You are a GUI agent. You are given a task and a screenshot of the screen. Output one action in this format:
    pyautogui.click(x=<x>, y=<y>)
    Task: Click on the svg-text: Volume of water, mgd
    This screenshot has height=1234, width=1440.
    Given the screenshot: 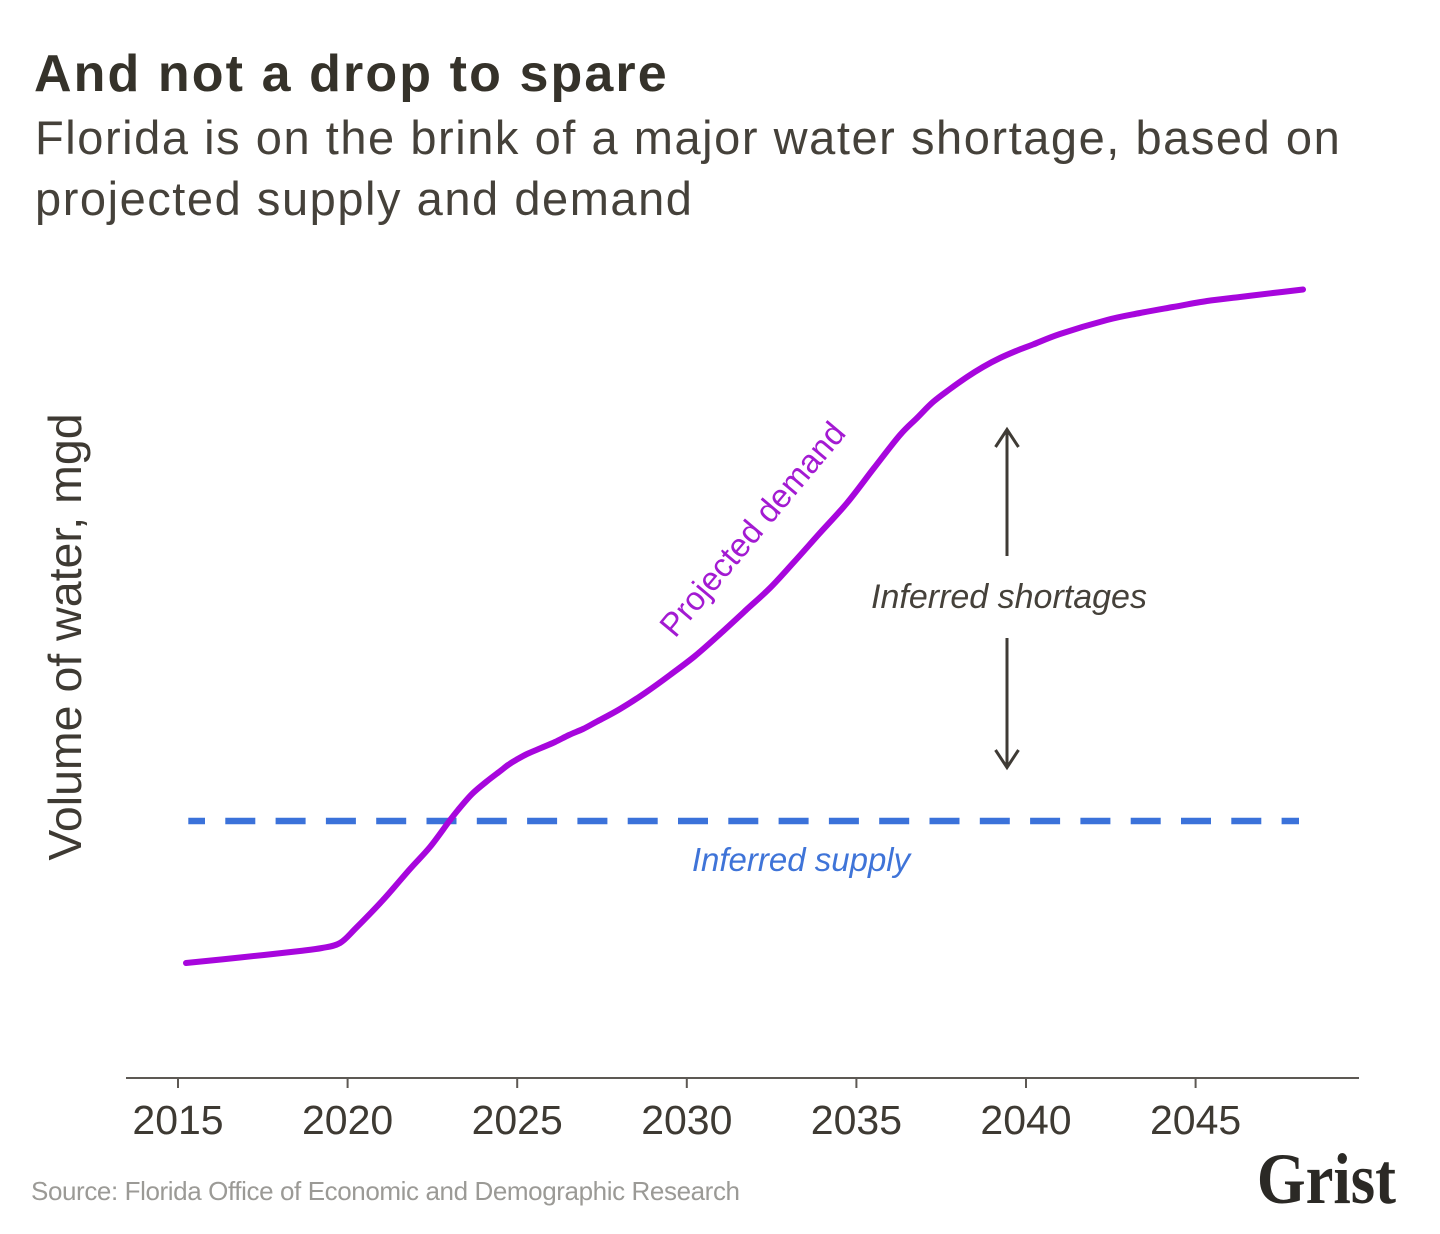 What is the action you would take?
    pyautogui.click(x=65, y=636)
    